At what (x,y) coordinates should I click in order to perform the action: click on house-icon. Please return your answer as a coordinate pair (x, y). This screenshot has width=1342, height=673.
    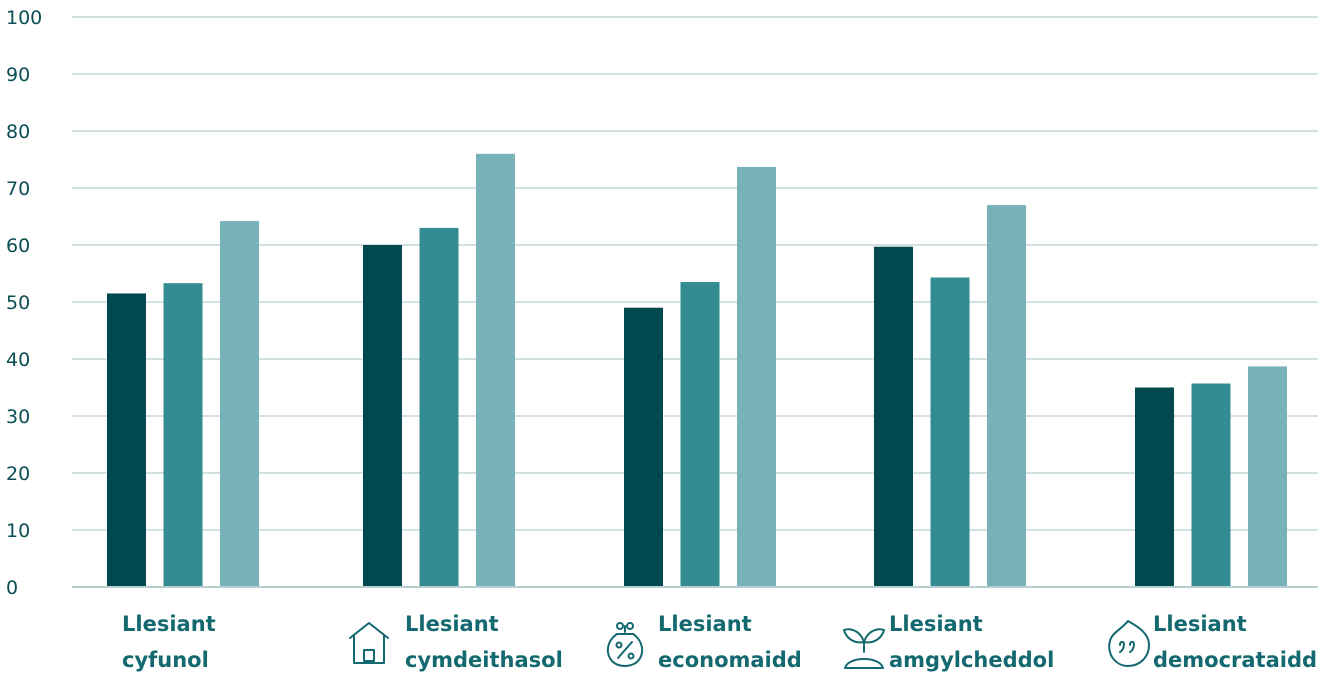
    Looking at the image, I should click on (369, 643).